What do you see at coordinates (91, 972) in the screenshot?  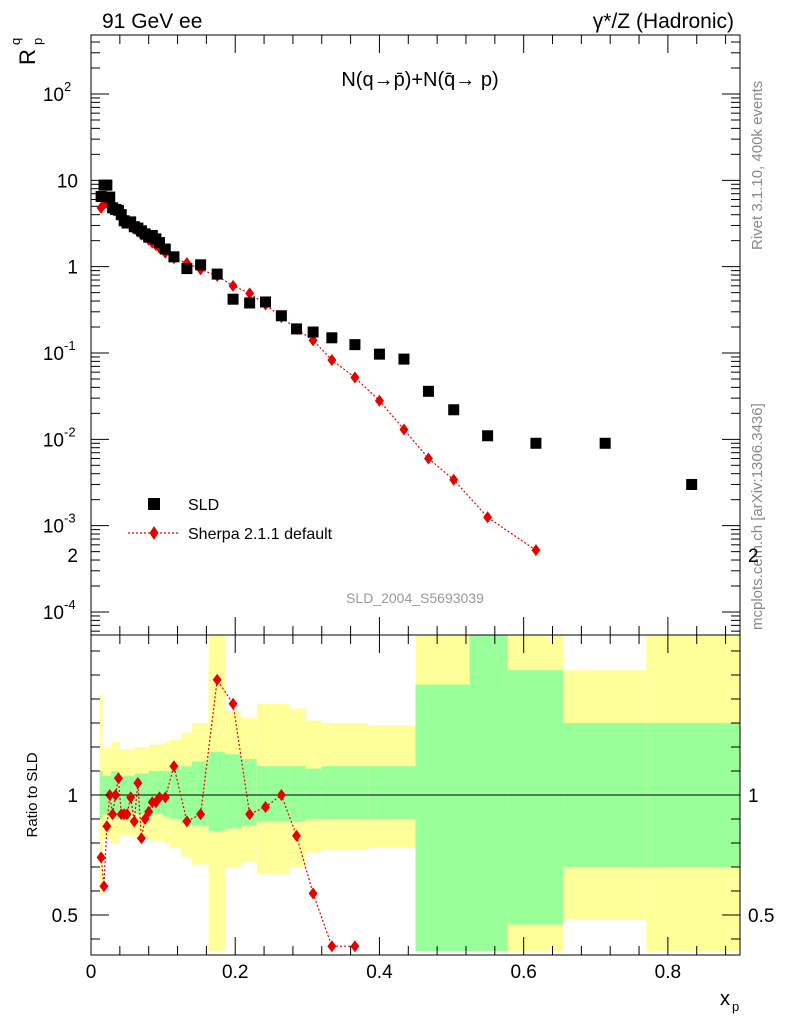 I see `x-tick-label: 0` at bounding box center [91, 972].